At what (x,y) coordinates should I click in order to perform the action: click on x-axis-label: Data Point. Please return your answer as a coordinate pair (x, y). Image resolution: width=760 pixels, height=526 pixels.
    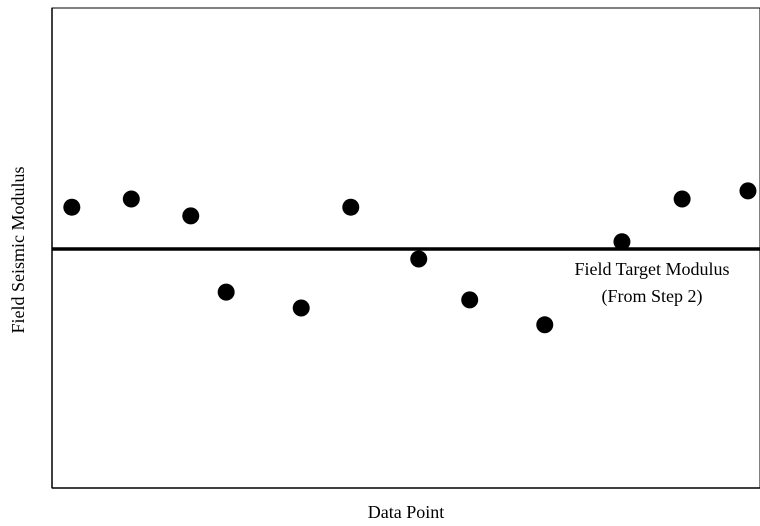
    Looking at the image, I should click on (406, 512).